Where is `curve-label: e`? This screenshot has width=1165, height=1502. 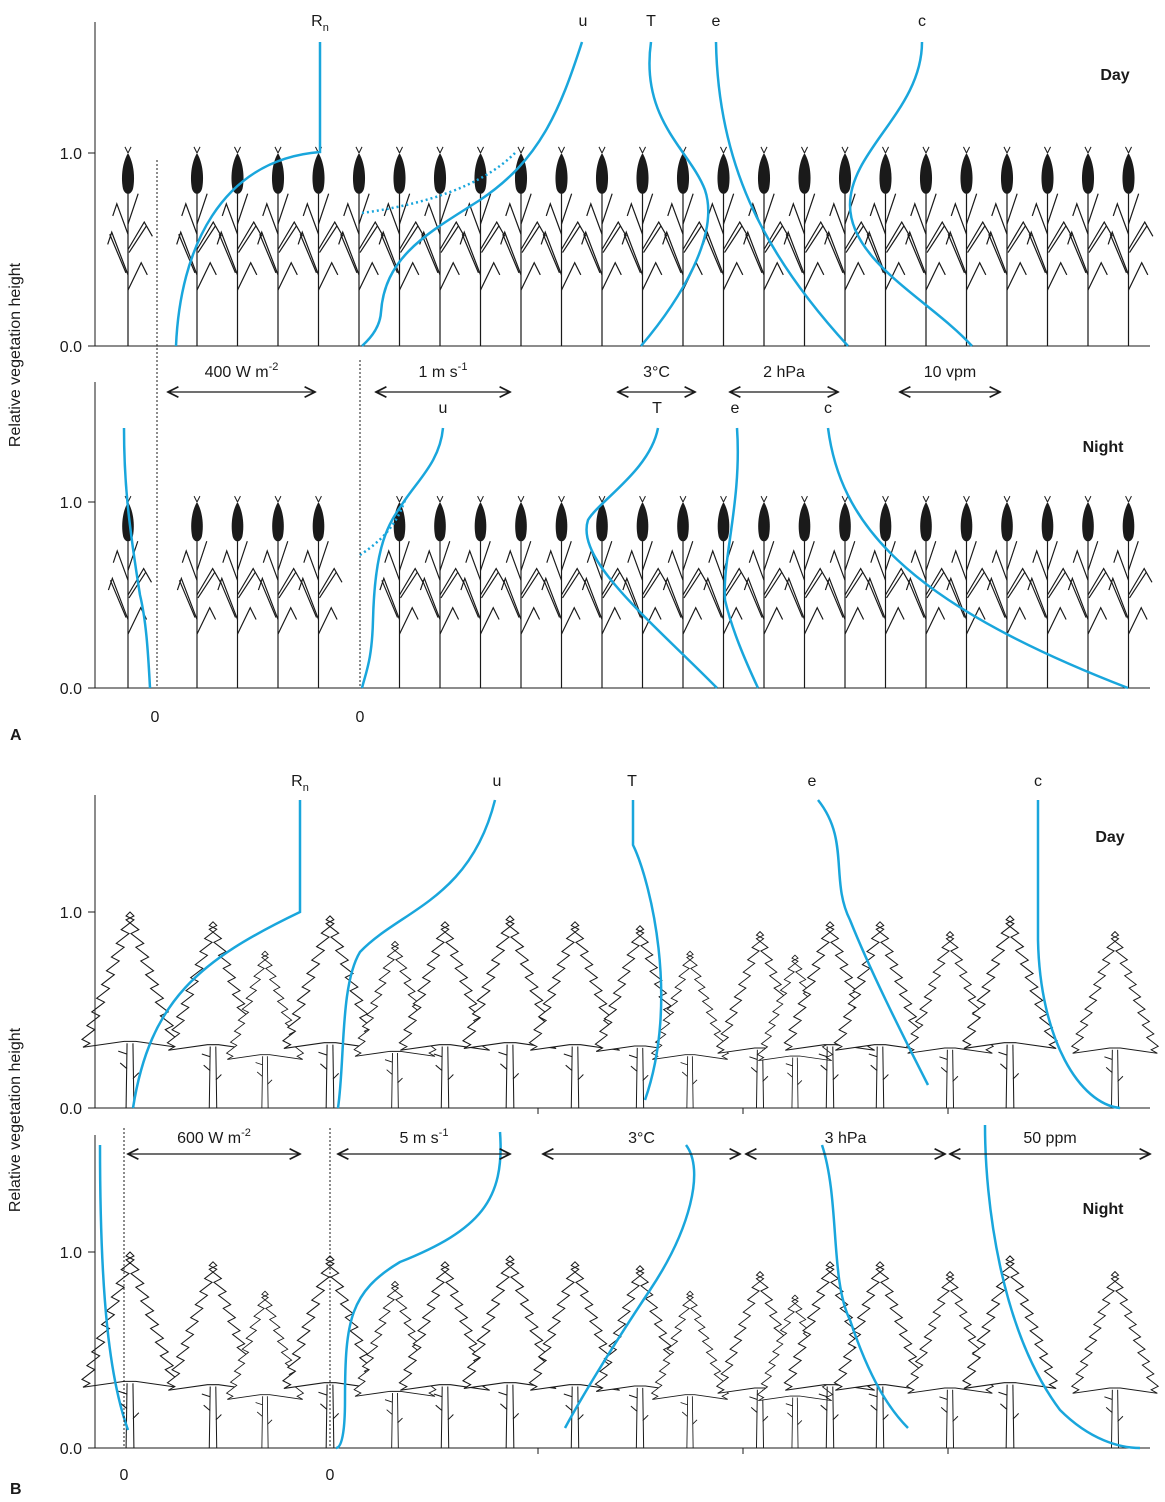
curve-label: e is located at coordinates (735, 408).